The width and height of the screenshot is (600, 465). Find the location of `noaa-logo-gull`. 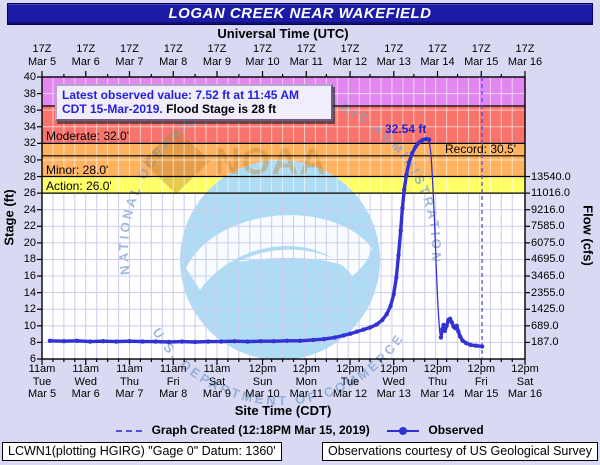

noaa-logo-gull is located at coordinates (292, 257).